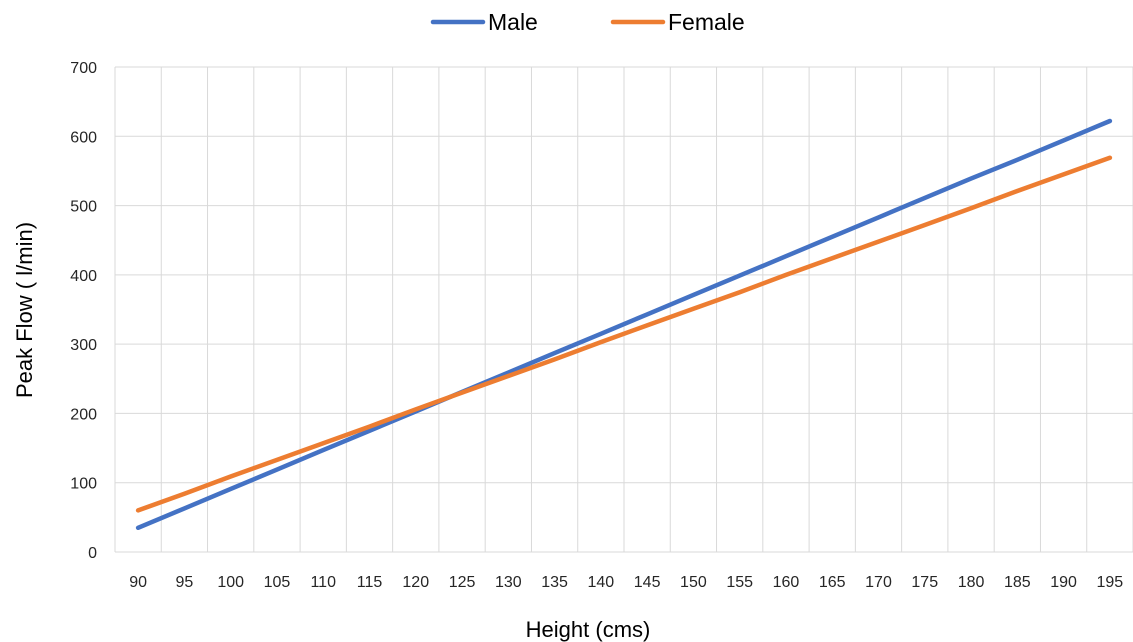 The height and width of the screenshot is (642, 1133). Describe the element at coordinates (587, 22) in the screenshot. I see `legend: Male Female` at that location.